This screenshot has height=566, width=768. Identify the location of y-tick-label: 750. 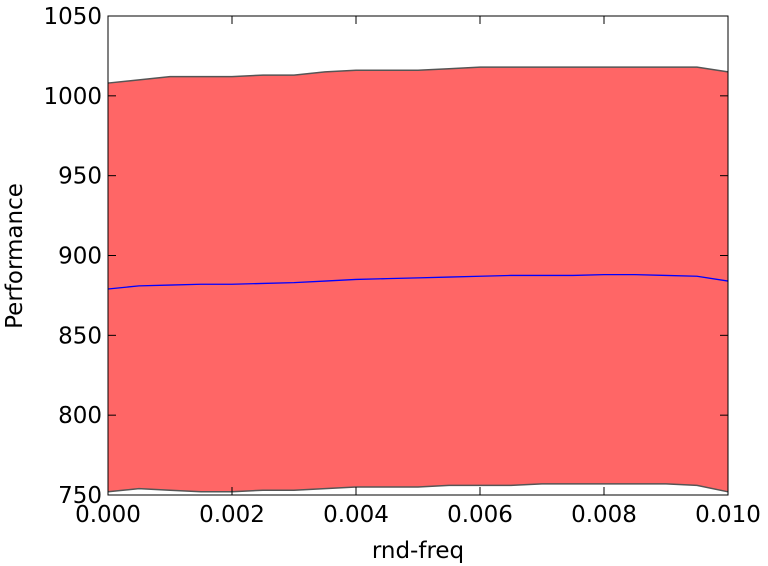
(80, 496).